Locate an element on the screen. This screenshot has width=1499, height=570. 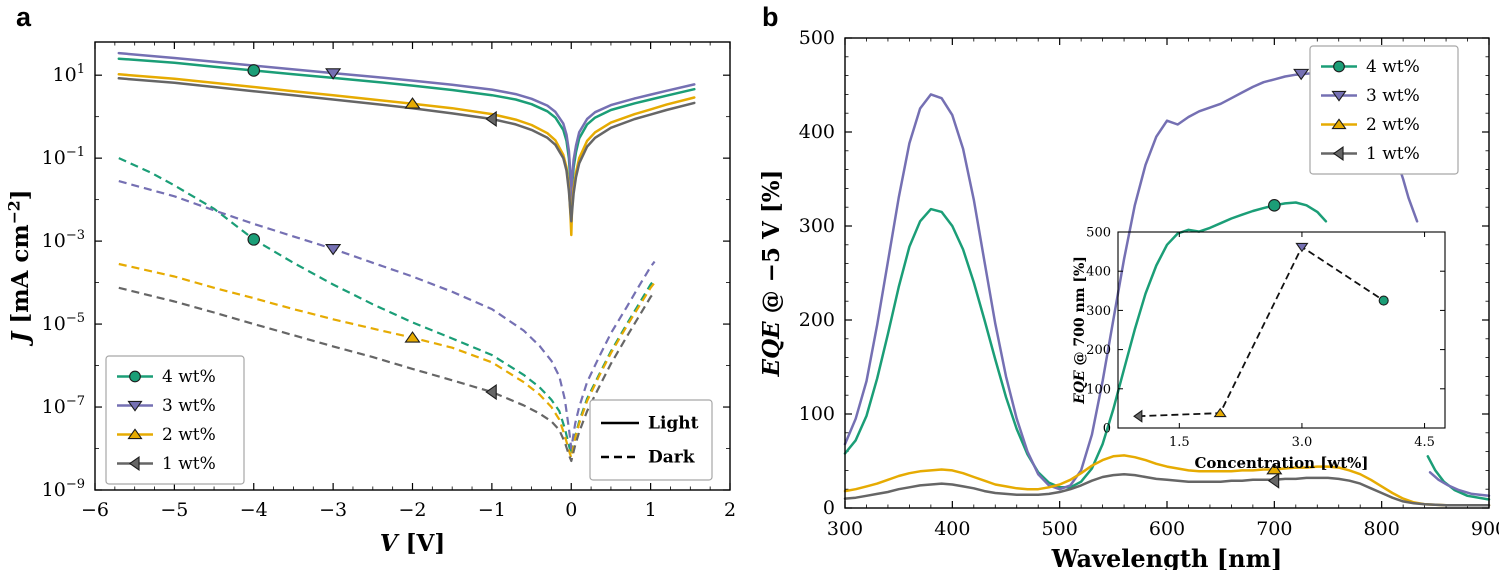
svg-text: 10⁻⁹ is located at coordinates (63, 489).